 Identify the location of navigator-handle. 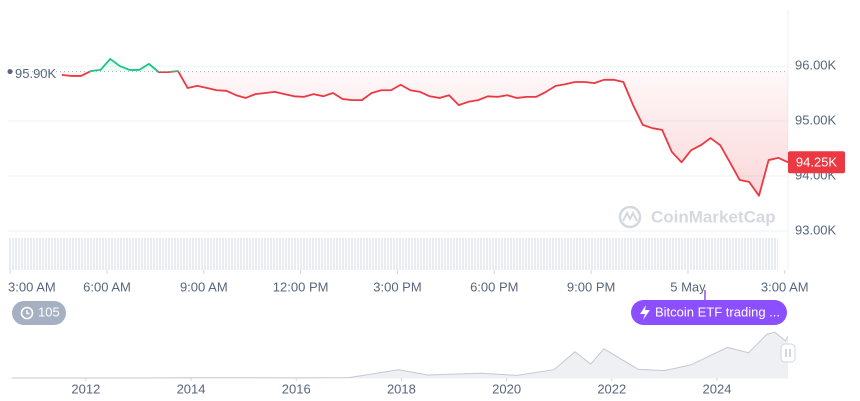
(788, 353).